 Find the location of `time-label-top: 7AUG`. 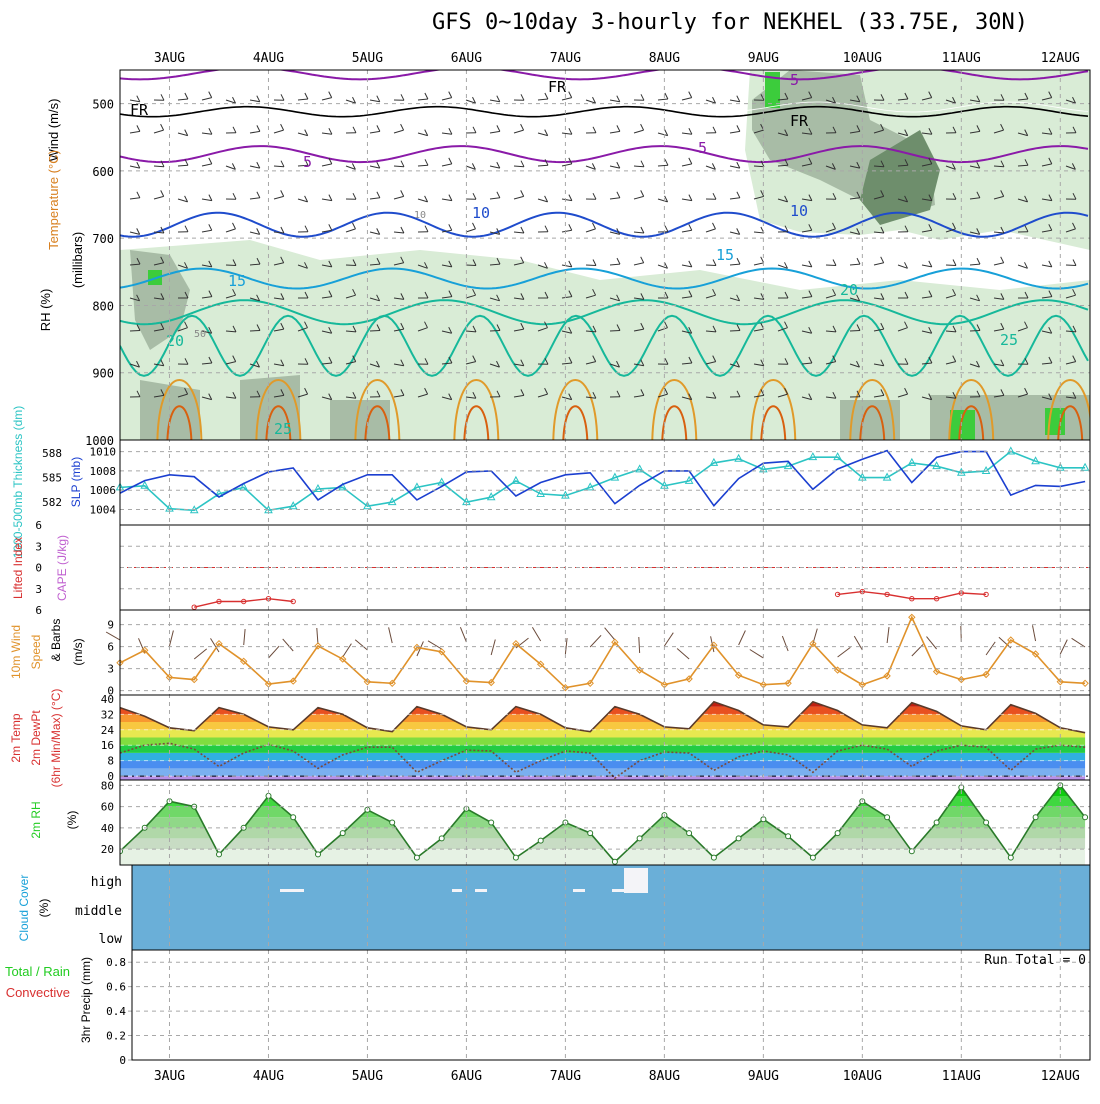

time-label-top: 7AUG is located at coordinates (565, 58).